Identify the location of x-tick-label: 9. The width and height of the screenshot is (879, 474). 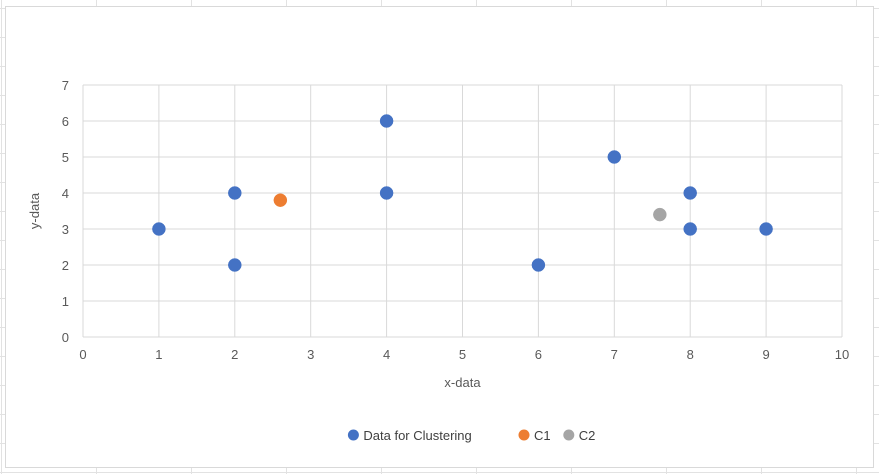
(765, 354).